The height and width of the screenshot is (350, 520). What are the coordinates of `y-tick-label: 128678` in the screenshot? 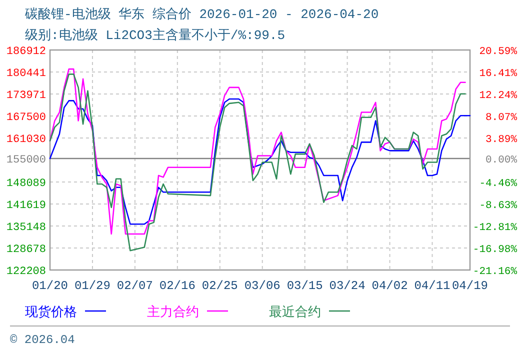 It's located at (26, 250).